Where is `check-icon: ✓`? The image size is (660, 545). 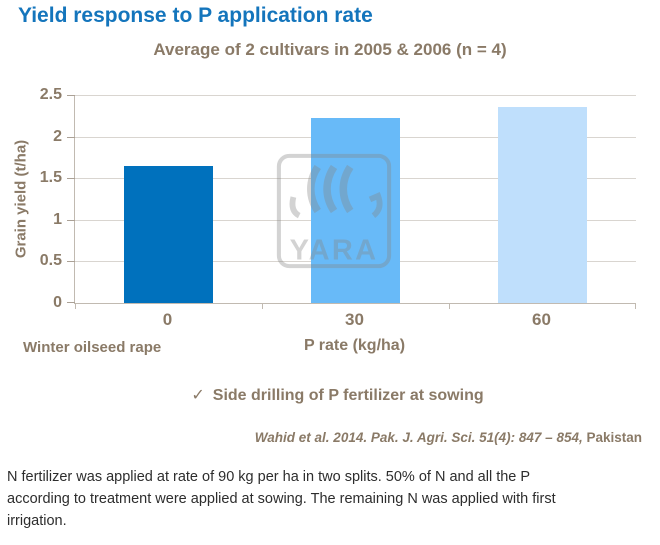
check-icon: ✓ is located at coordinates (198, 395).